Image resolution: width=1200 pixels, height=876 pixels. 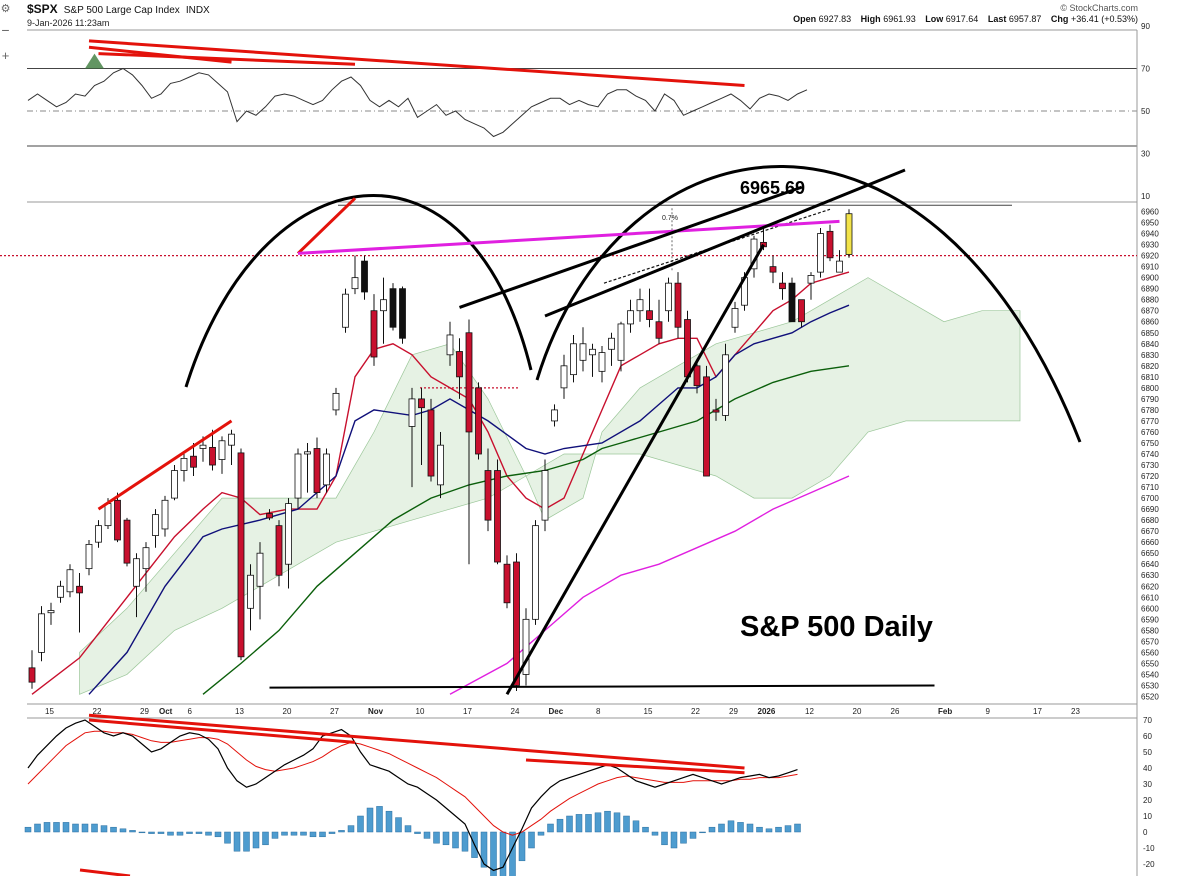 I want to click on price-tick-label: 6770, so click(x=1150, y=421).